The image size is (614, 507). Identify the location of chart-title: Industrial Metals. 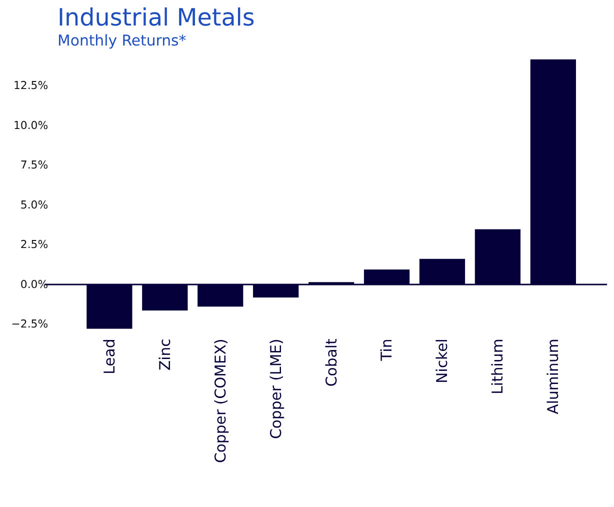
(156, 18).